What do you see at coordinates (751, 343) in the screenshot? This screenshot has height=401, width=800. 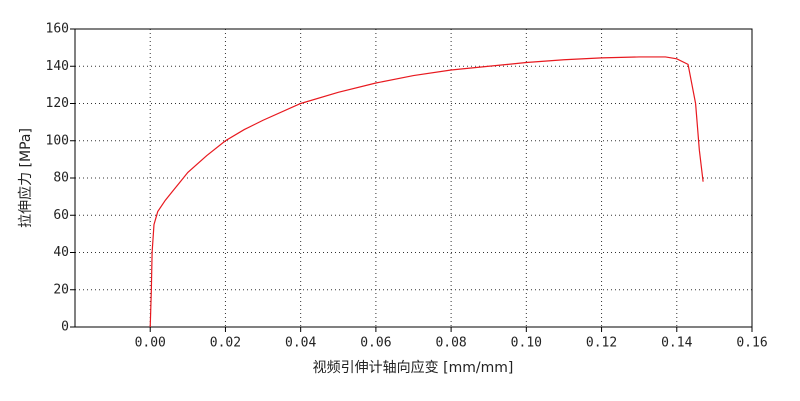 I see `x-tick-label: 0.16` at bounding box center [751, 343].